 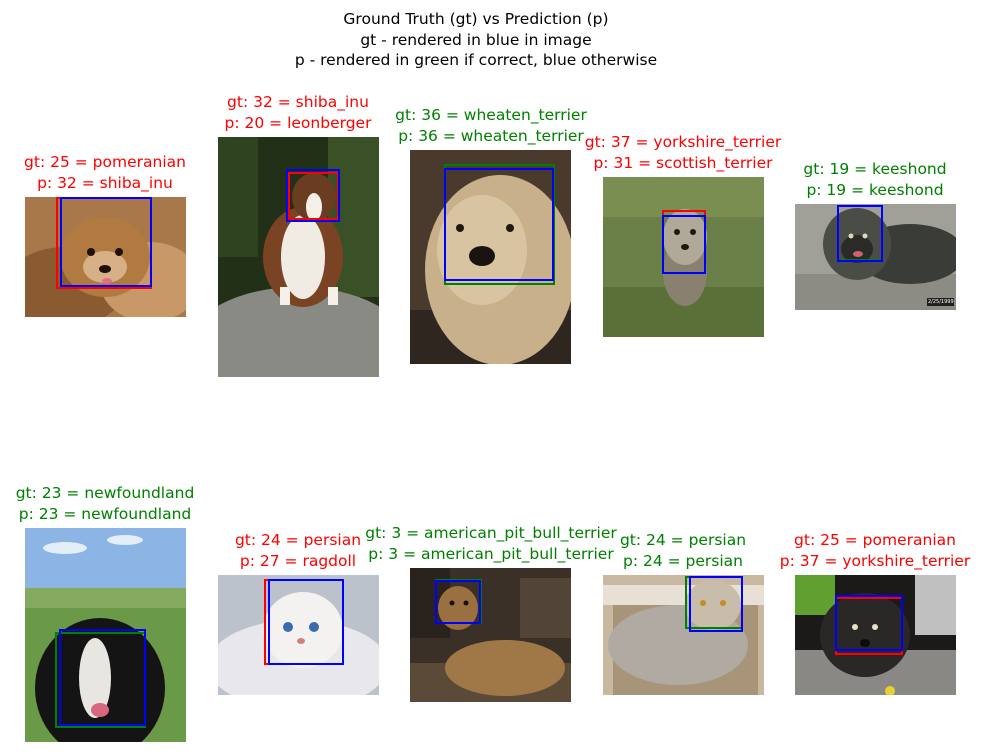 What do you see at coordinates (491, 553) in the screenshot?
I see `panel-pred-label: p: 3 = american_pit_bull_terrier` at bounding box center [491, 553].